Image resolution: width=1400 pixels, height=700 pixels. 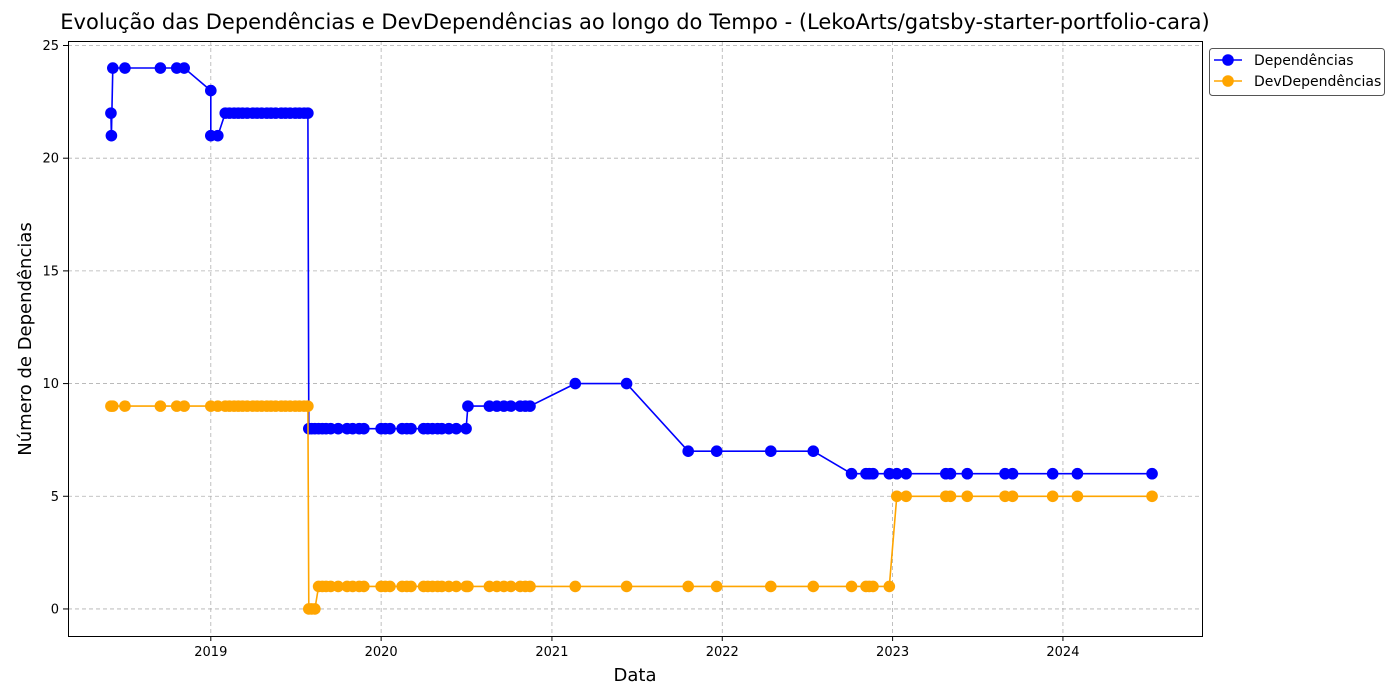 What do you see at coordinates (635, 675) in the screenshot?
I see `x-axis-label: Data` at bounding box center [635, 675].